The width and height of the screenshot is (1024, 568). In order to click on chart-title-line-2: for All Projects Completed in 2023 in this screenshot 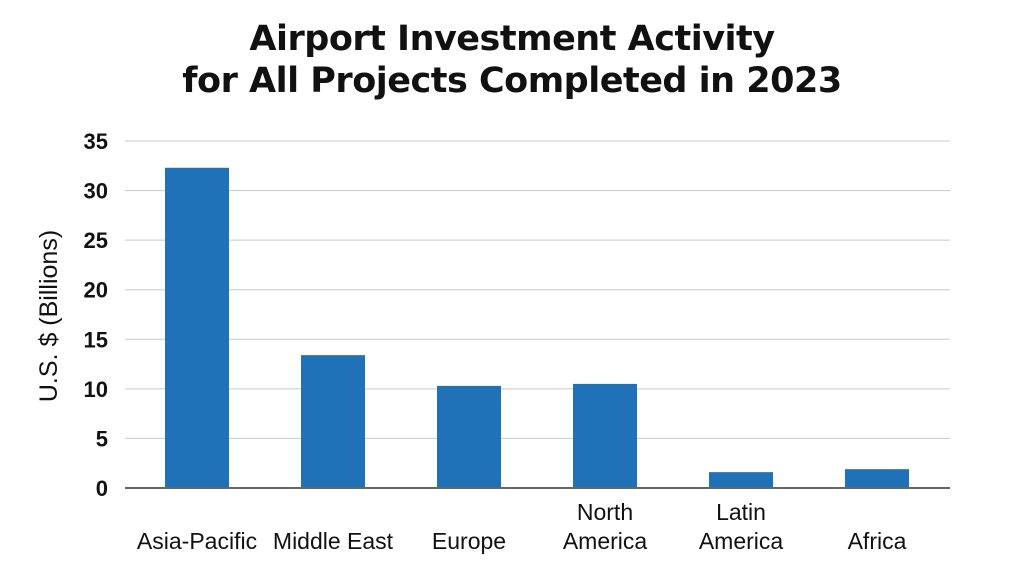, I will do `click(512, 81)`.